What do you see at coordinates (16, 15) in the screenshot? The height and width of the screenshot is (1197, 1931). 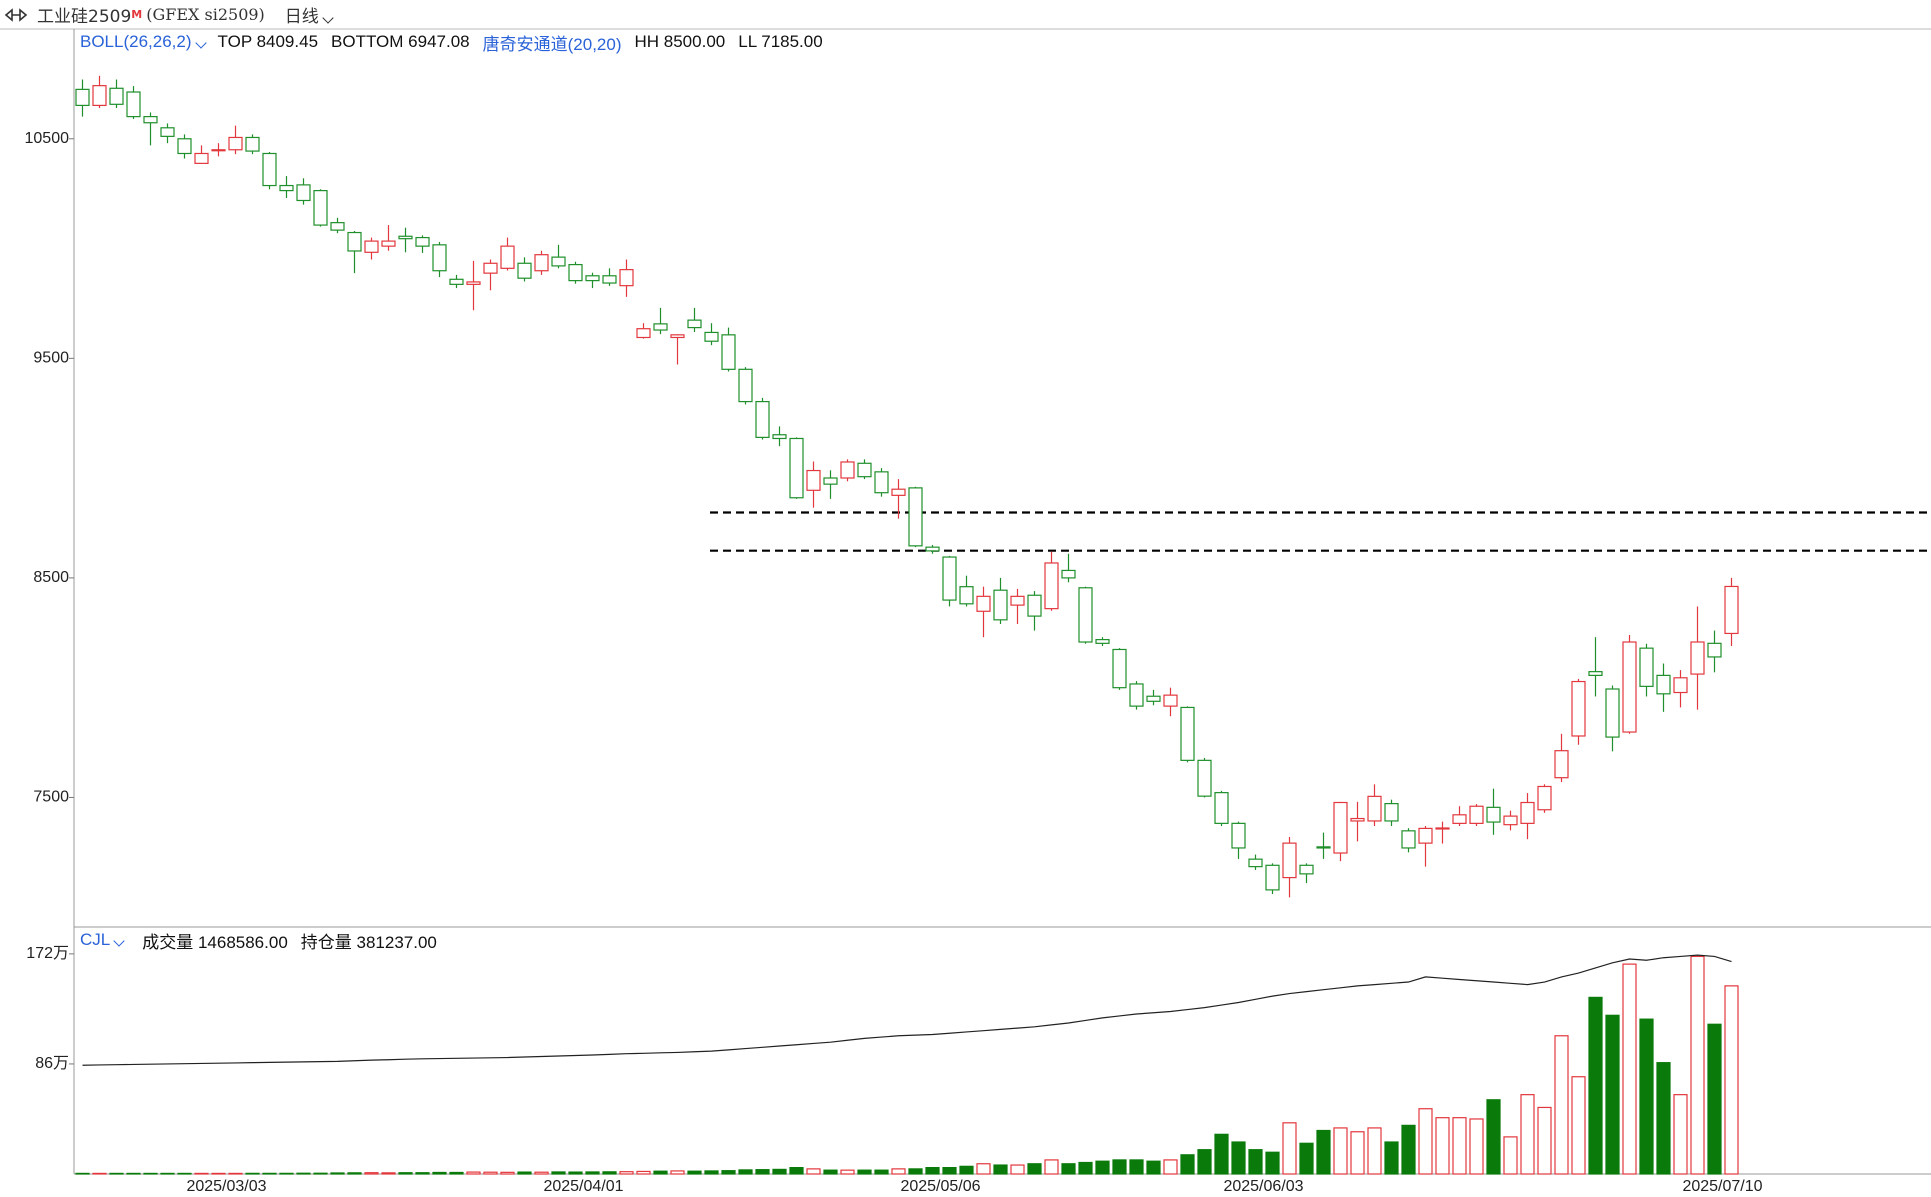 I see `icon-back-forward` at bounding box center [16, 15].